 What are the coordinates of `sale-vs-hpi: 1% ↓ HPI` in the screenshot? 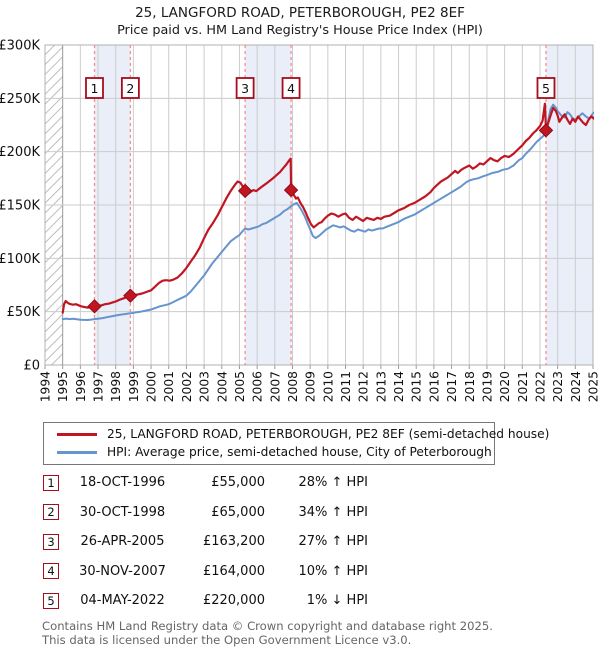 It's located at (337, 600).